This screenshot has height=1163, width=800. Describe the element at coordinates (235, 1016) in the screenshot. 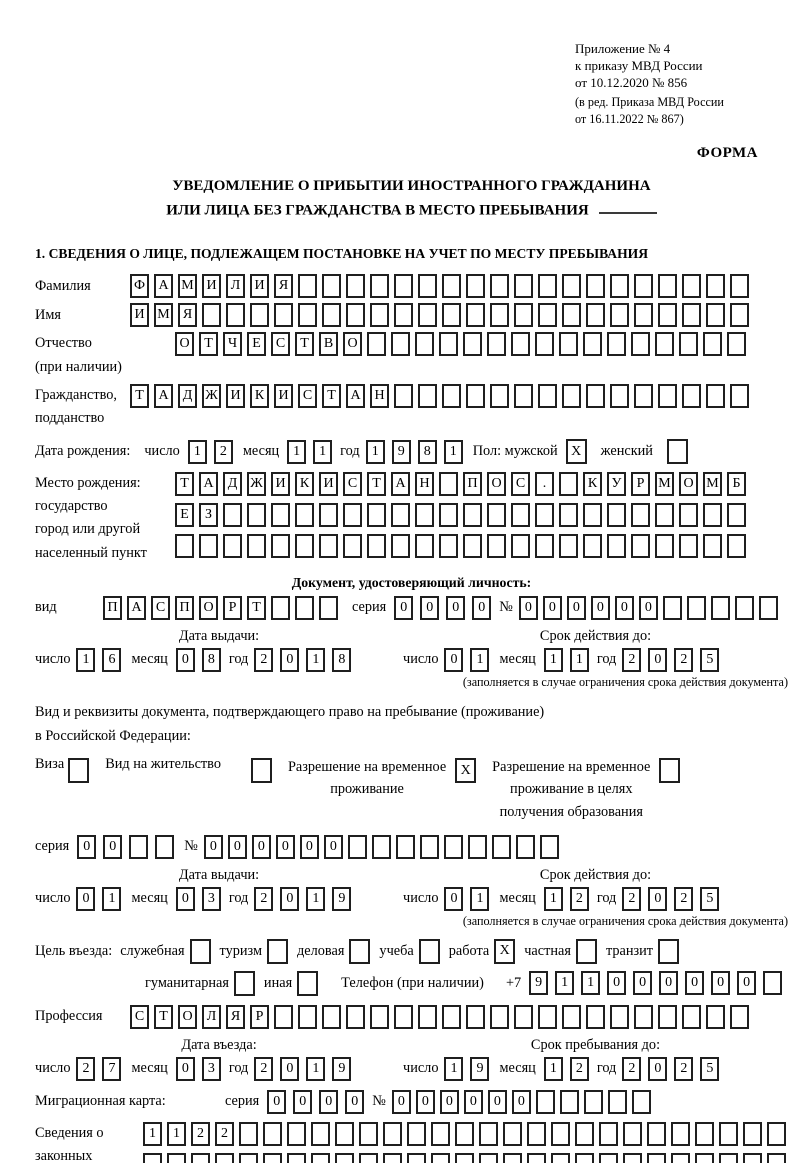

I see `char-cell: Я` at that location.